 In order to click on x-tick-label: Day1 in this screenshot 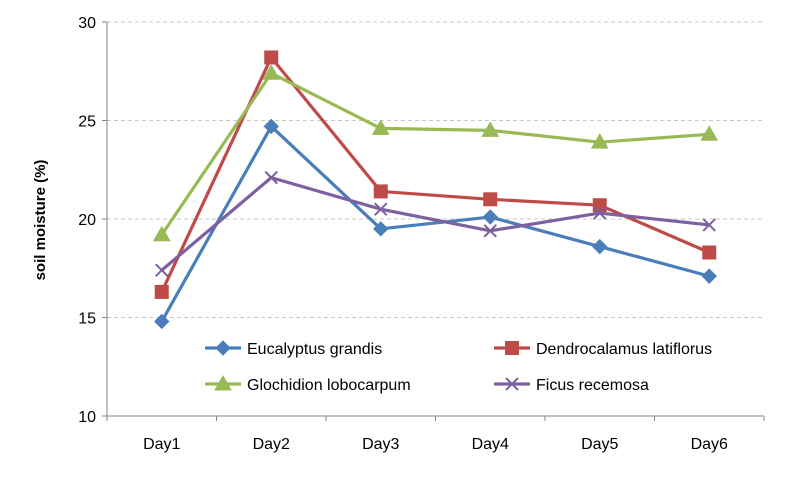, I will do `click(161, 444)`.